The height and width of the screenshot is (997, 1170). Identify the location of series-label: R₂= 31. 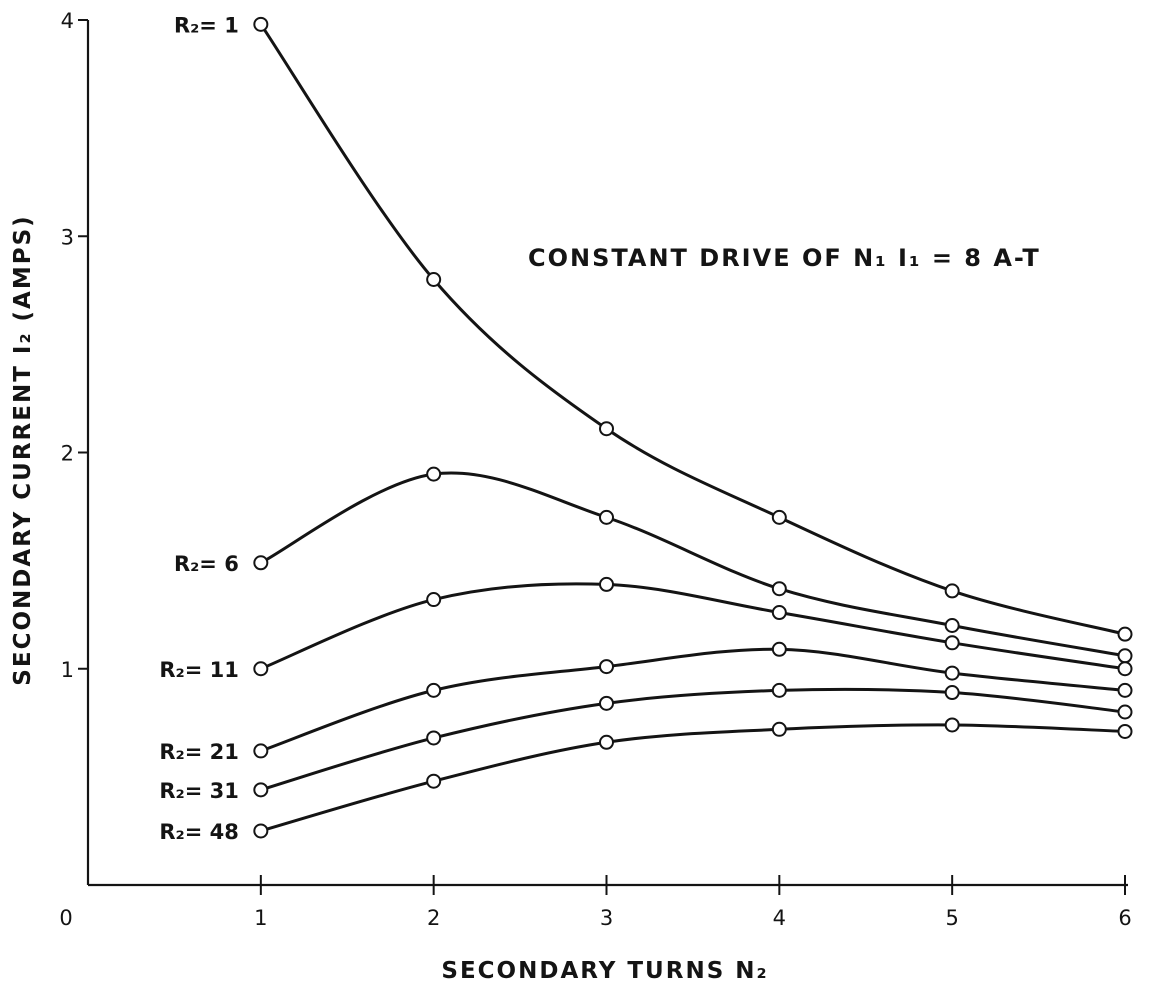
(199, 791).